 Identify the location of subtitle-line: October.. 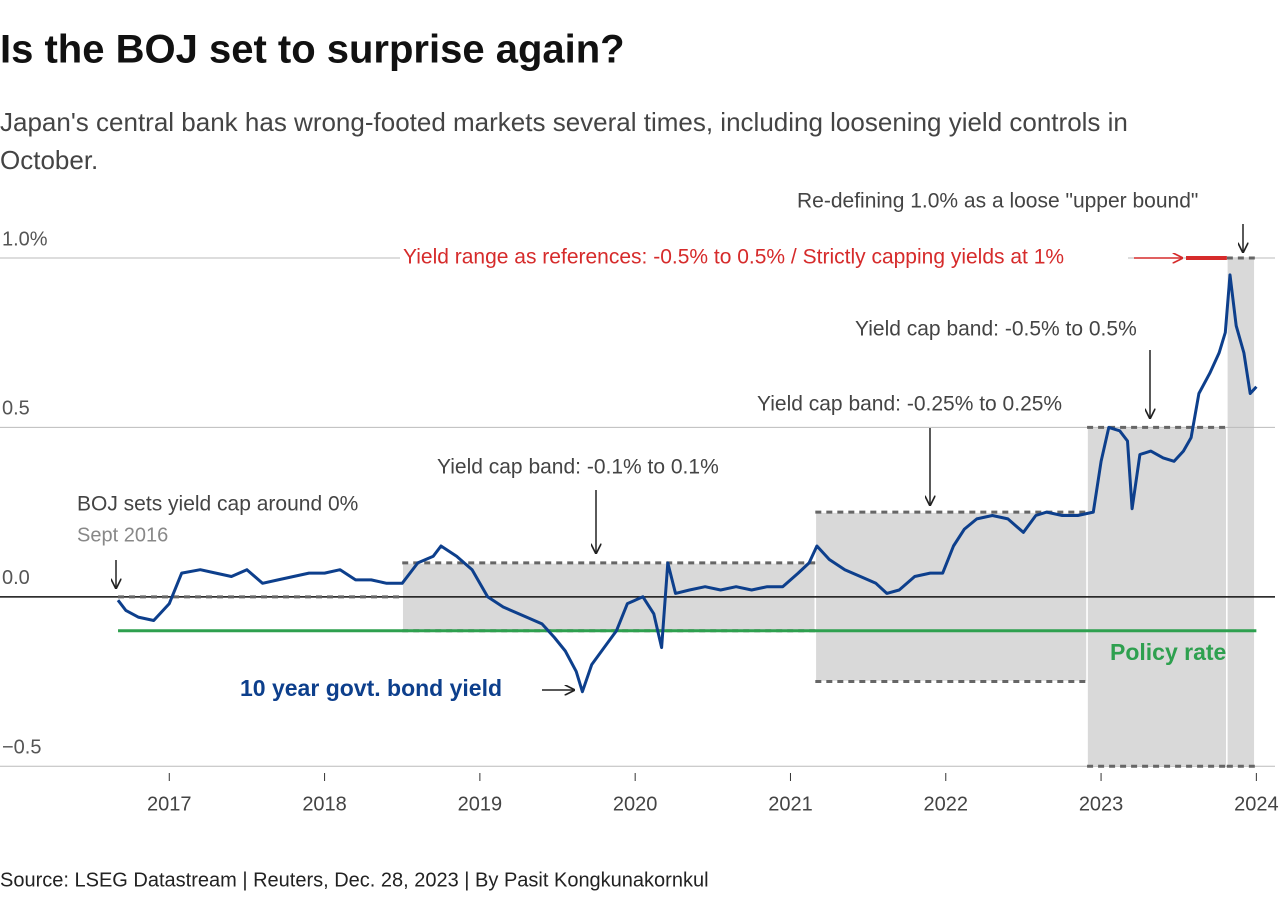
(49, 160).